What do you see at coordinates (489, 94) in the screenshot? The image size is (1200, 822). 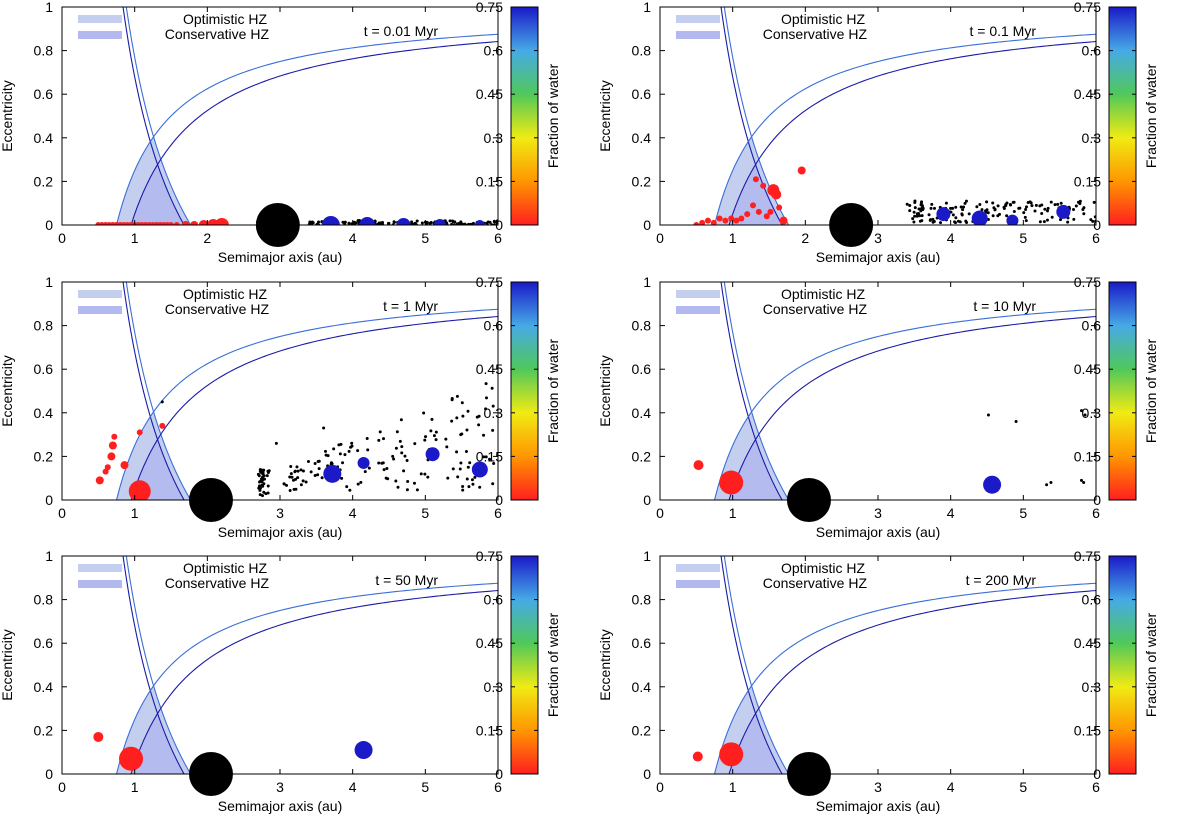 I see `colorbar-tick-label: 0.45` at bounding box center [489, 94].